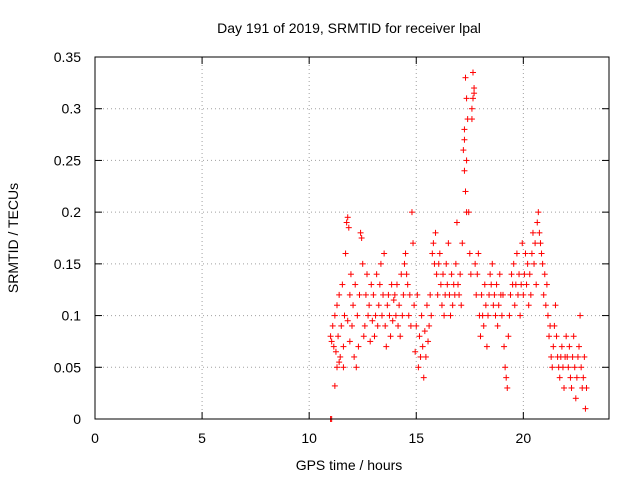 This screenshot has height=480, width=640. What do you see at coordinates (309, 438) in the screenshot?
I see `x-tick-label: 10` at bounding box center [309, 438].